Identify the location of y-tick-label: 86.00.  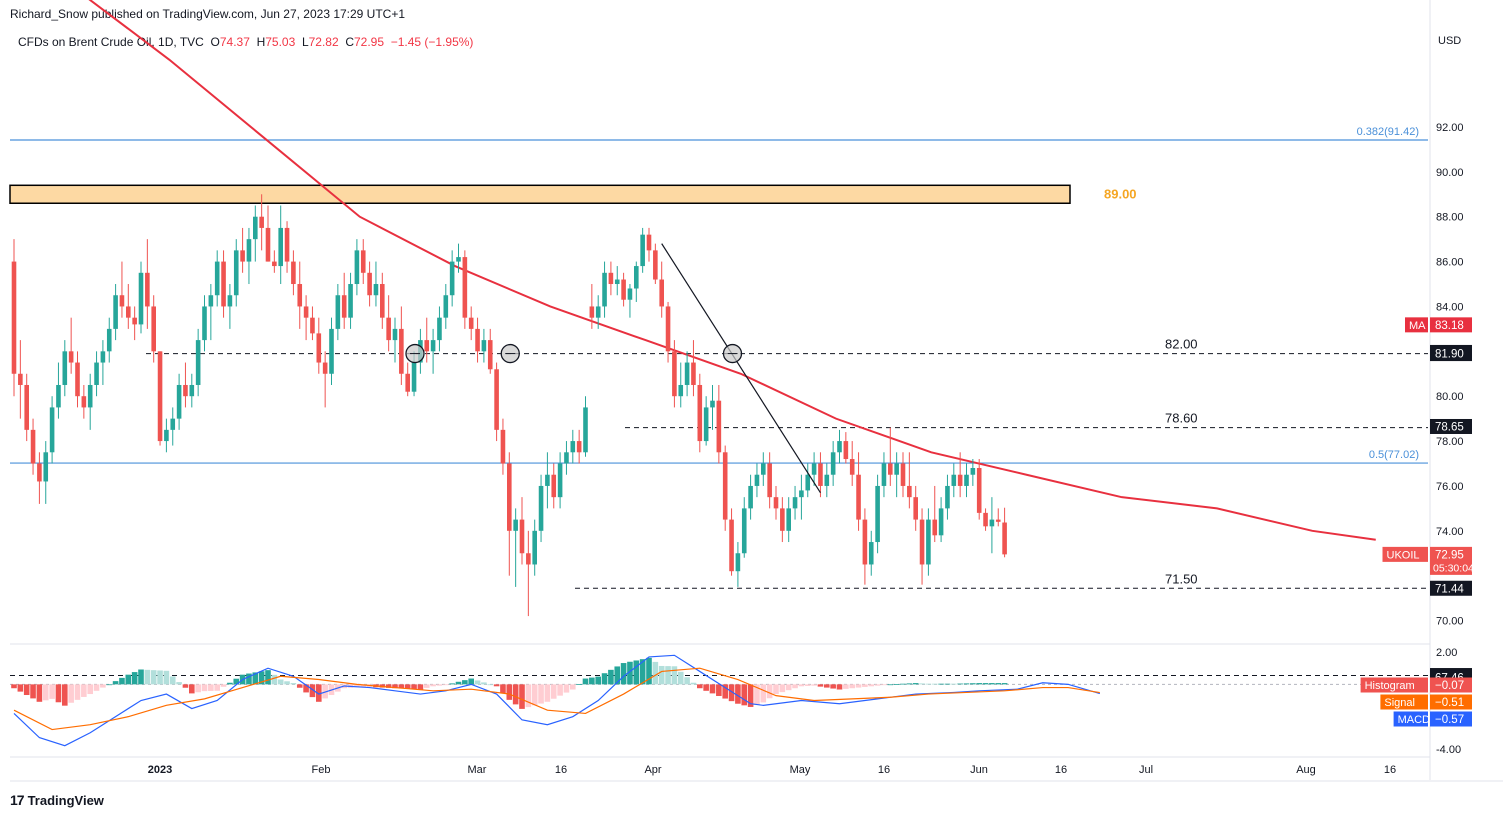
(1450, 263).